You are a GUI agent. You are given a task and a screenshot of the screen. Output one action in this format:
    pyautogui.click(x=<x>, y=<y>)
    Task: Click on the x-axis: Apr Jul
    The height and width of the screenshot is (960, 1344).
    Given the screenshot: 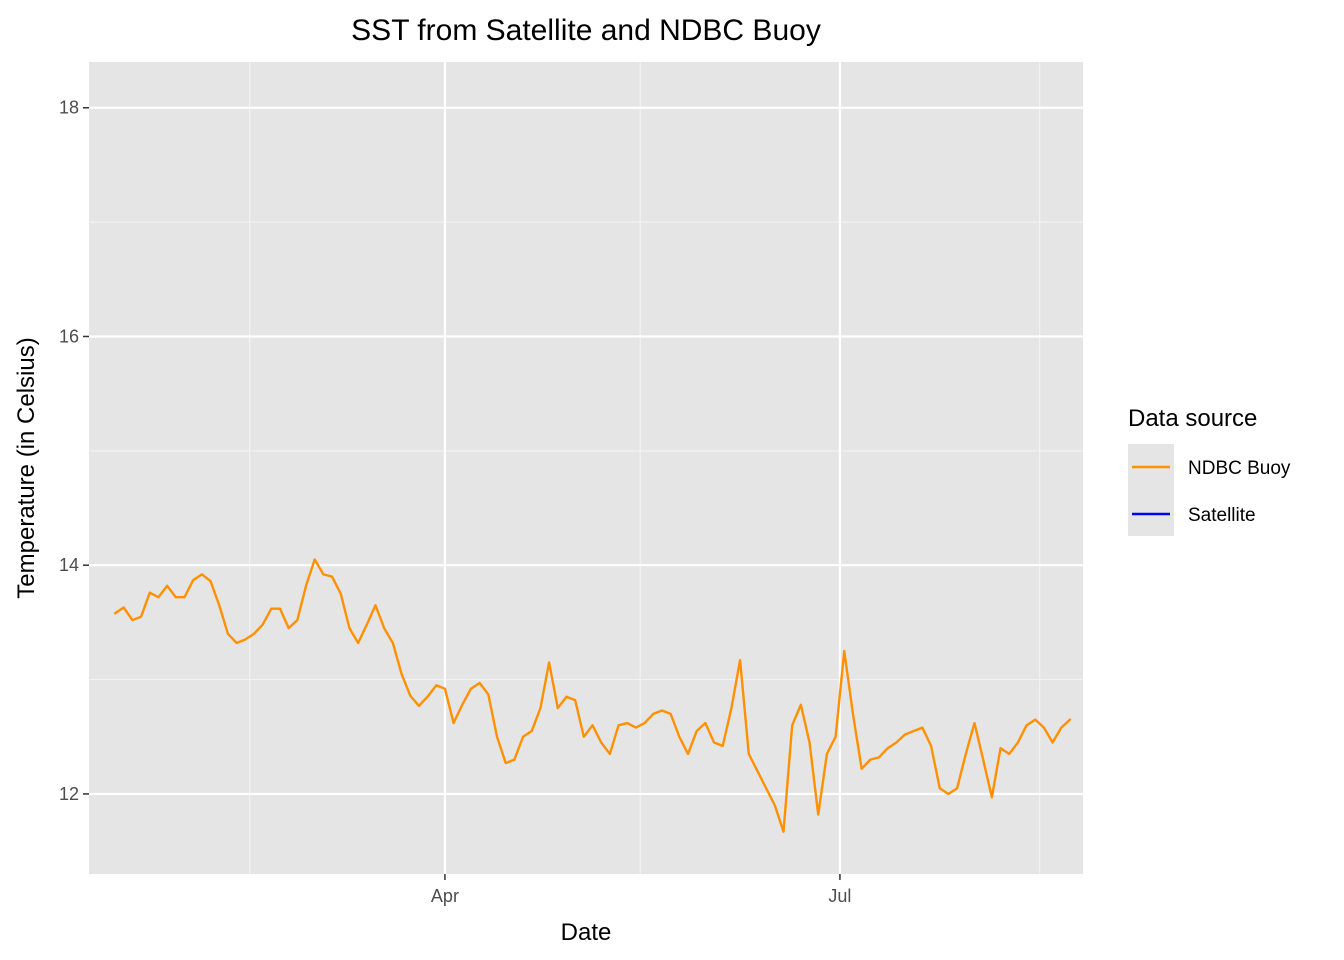 What is the action you would take?
    pyautogui.click(x=641, y=890)
    